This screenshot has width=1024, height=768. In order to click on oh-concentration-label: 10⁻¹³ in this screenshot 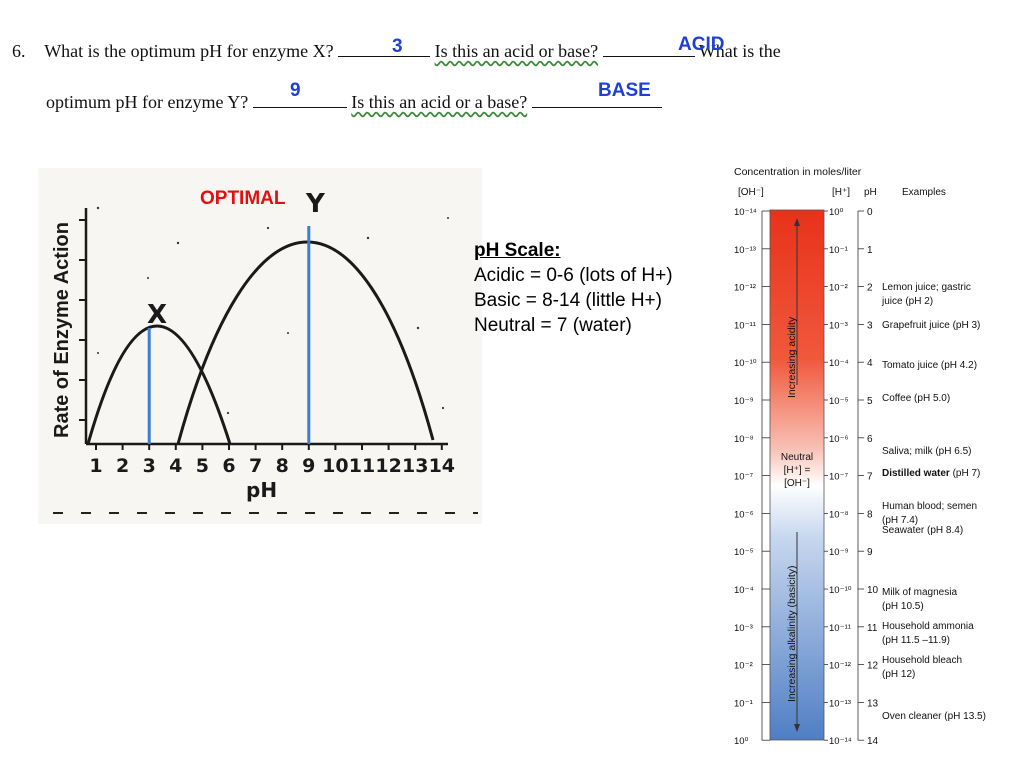, I will do `click(745, 250)`.